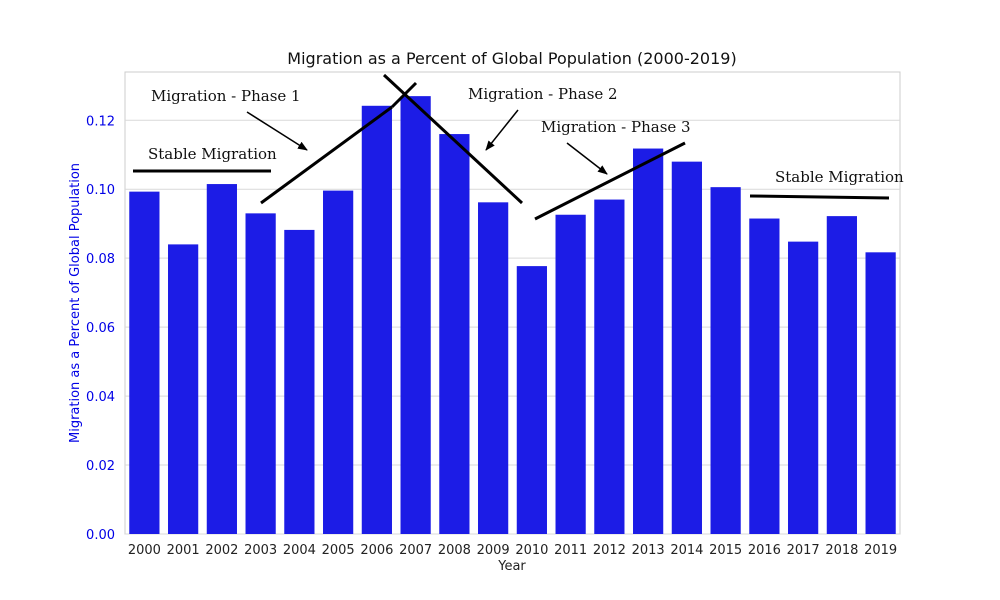 The image size is (1000, 600). What do you see at coordinates (100, 259) in the screenshot?
I see `y-tick-label: 0.08` at bounding box center [100, 259].